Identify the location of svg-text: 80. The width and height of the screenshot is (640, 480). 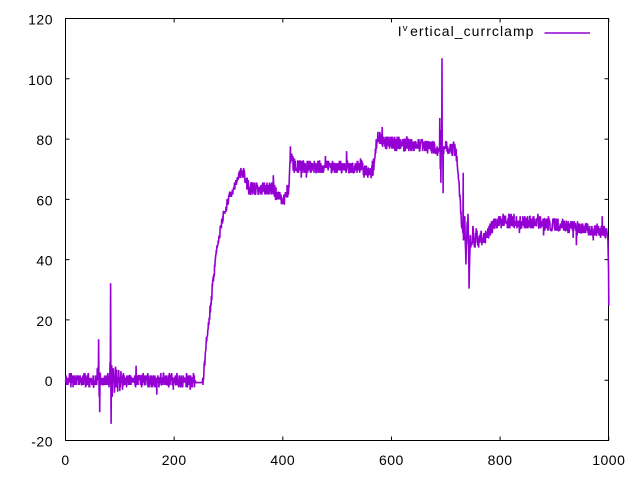
(44, 140).